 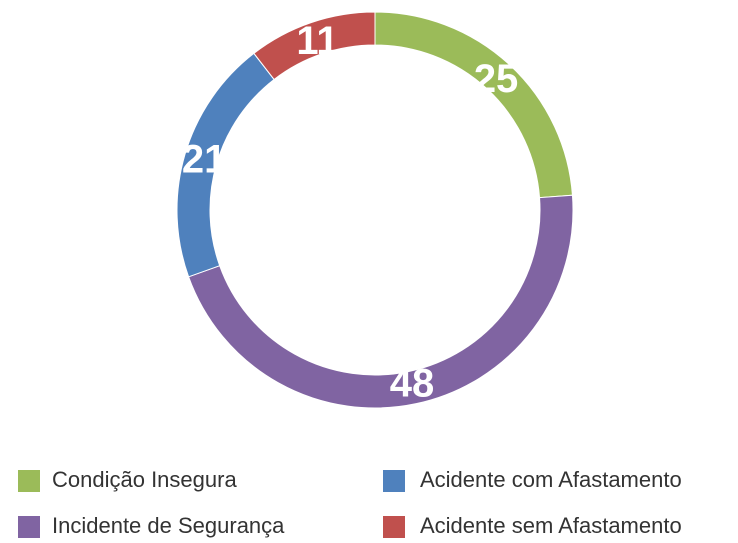 I want to click on data-label: 21, so click(x=204, y=160).